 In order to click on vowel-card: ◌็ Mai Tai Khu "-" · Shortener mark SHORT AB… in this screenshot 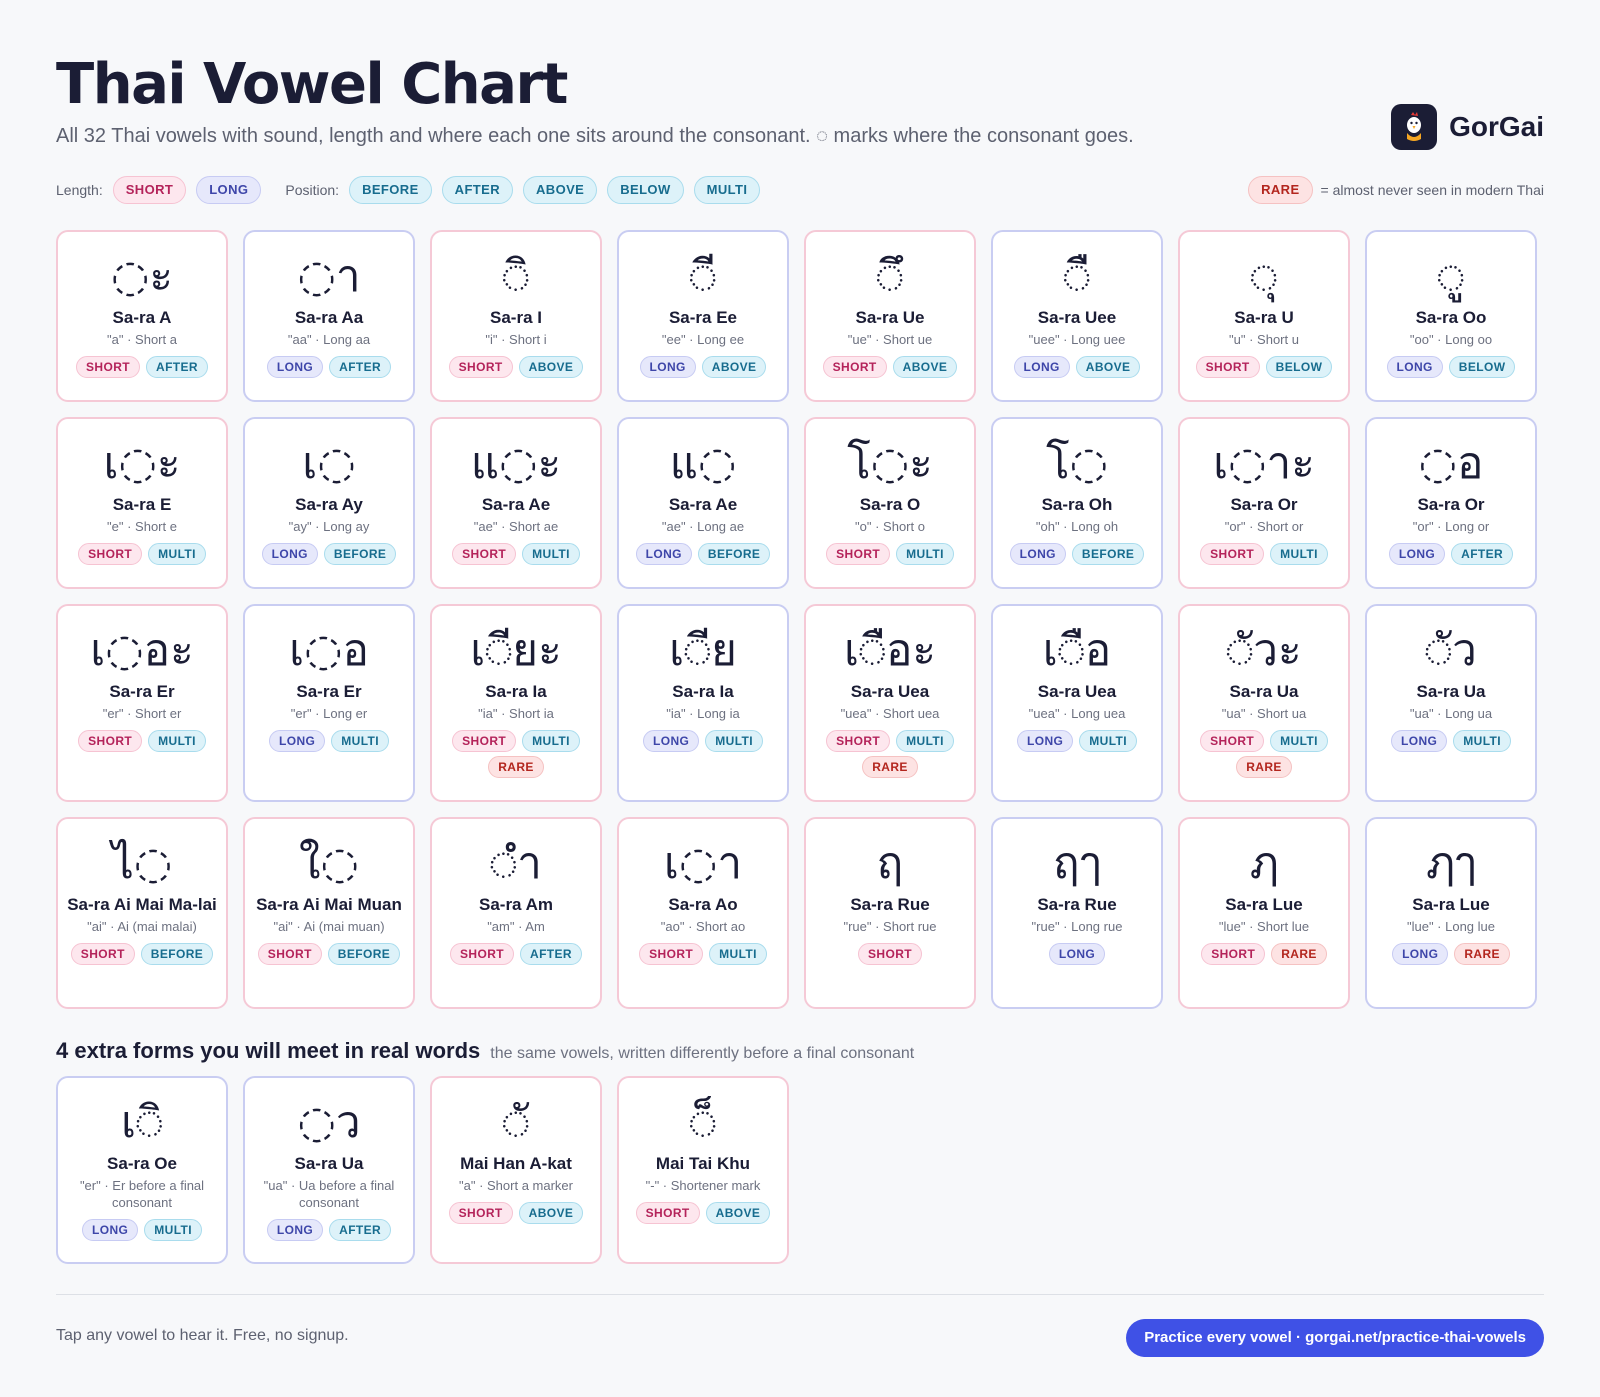, I will do `click(703, 1170)`.